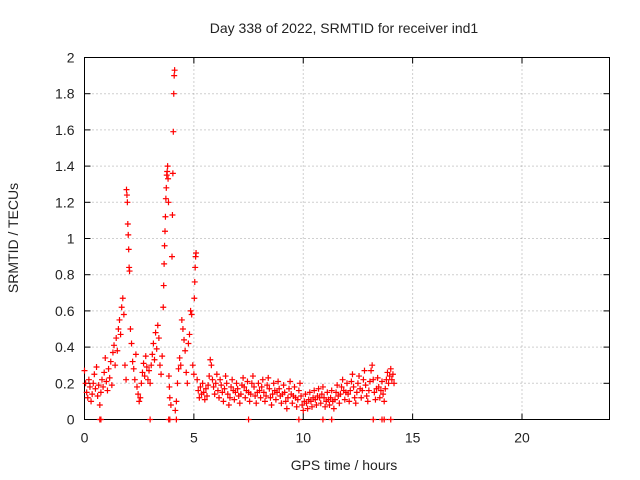 This screenshot has height=480, width=640. I want to click on x-tick-labels: 0 5 10 15 20, so click(305, 438).